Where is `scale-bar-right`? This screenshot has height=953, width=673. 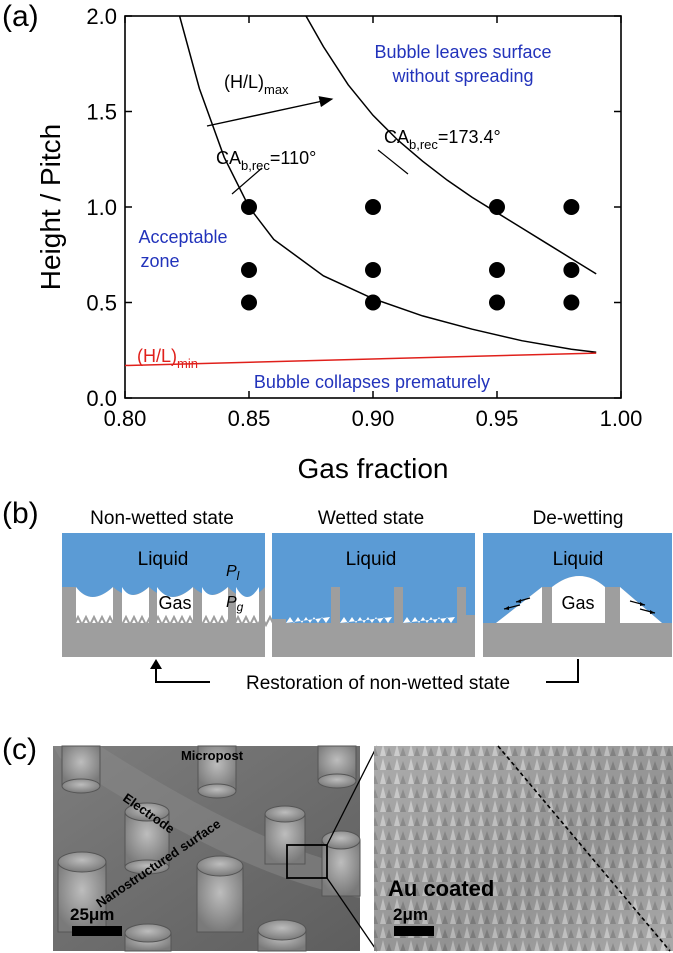
scale-bar-right is located at coordinates (414, 931).